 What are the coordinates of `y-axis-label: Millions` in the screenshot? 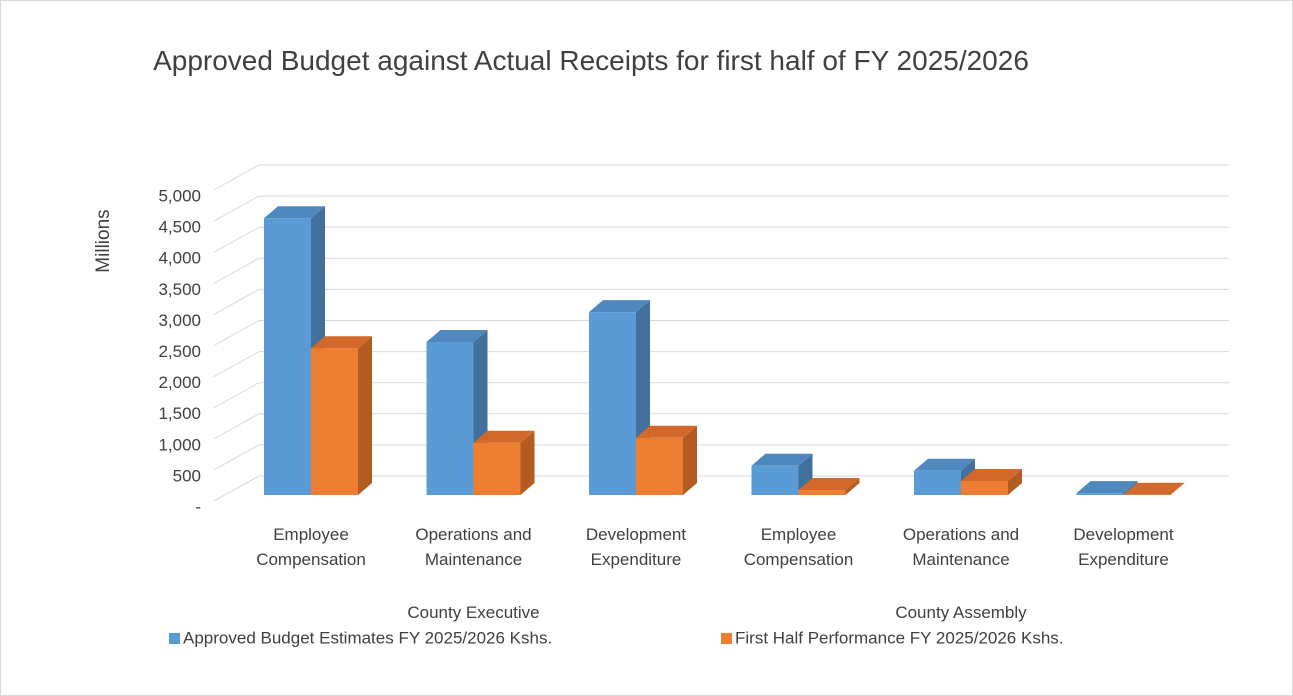 It's located at (103, 240).